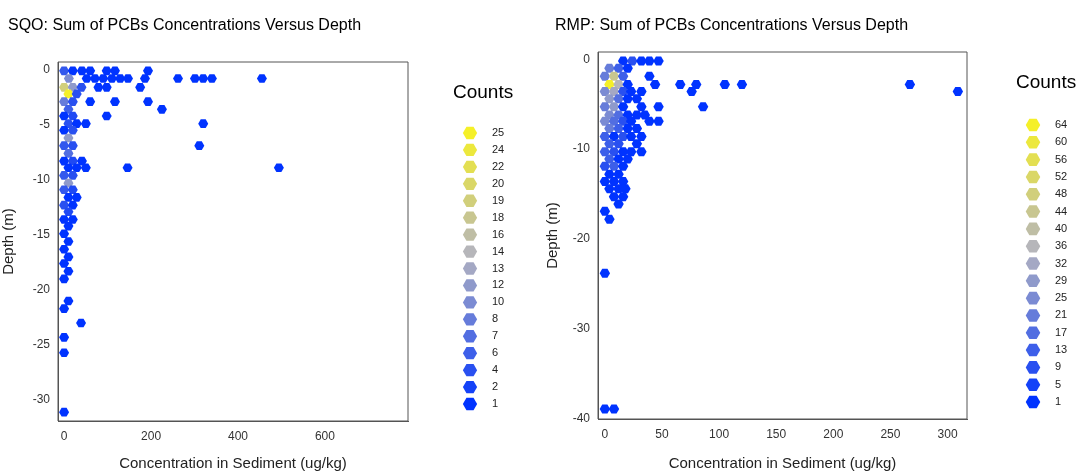 The height and width of the screenshot is (473, 1088). I want to click on color-bar-label: 8, so click(495, 318).